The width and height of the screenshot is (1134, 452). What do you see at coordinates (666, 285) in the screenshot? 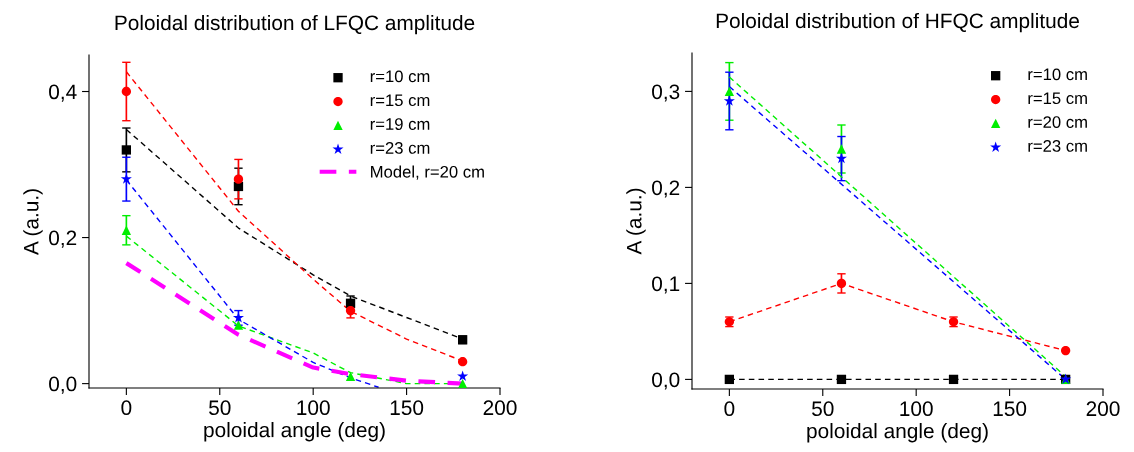
I see `y-tick-label: 0,1` at bounding box center [666, 285].